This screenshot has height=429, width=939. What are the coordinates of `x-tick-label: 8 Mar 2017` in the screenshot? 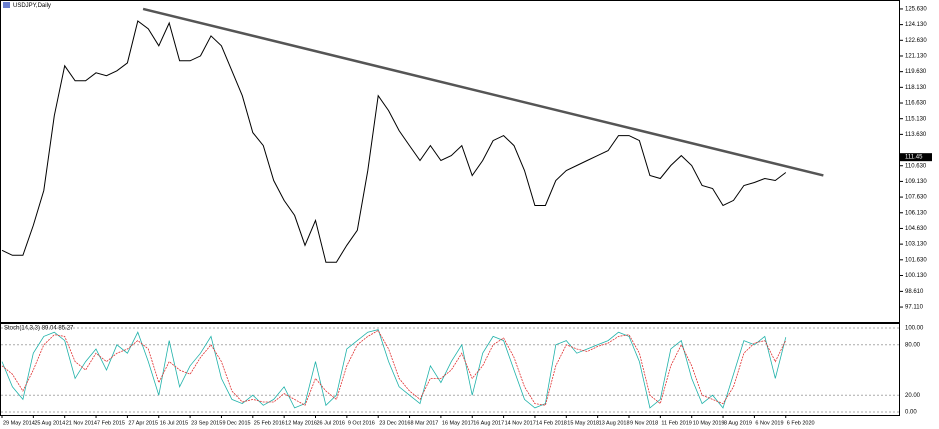 It's located at (425, 423).